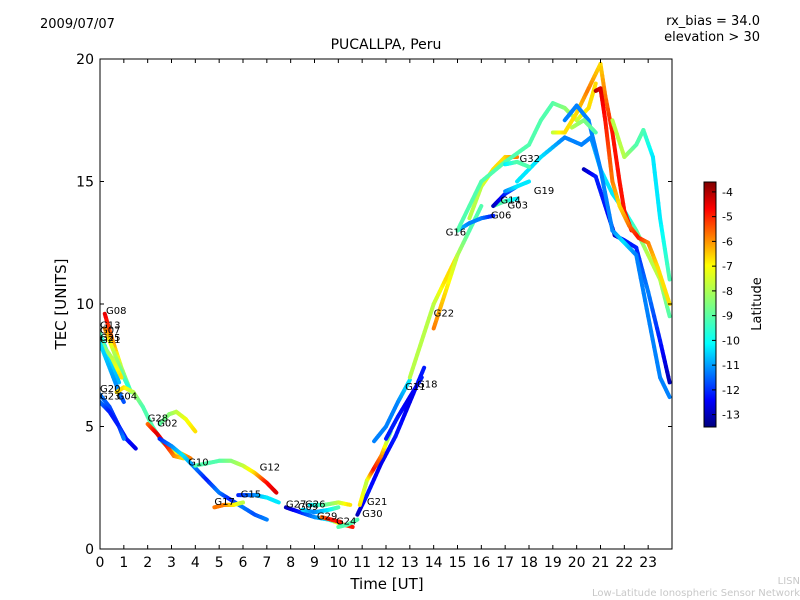 The image size is (800, 600). Describe the element at coordinates (224, 502) in the screenshot. I see `satellite-label: G17` at that location.